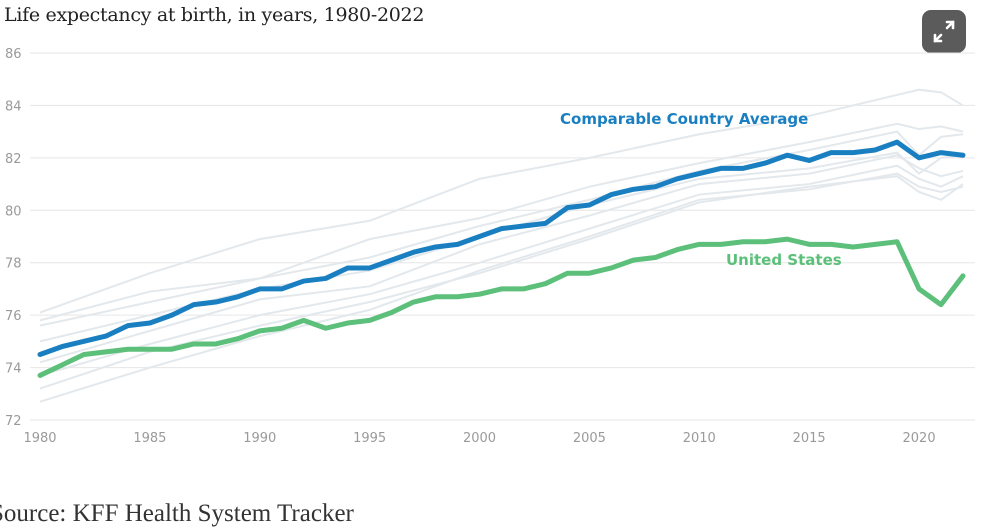  I want to click on expand-arrows-icon, so click(944, 31).